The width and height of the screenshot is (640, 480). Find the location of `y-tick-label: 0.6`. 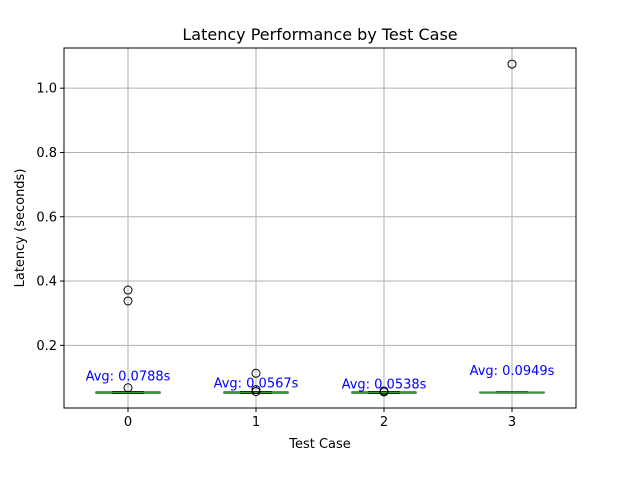

y-tick-label: 0.6 is located at coordinates (46, 217).